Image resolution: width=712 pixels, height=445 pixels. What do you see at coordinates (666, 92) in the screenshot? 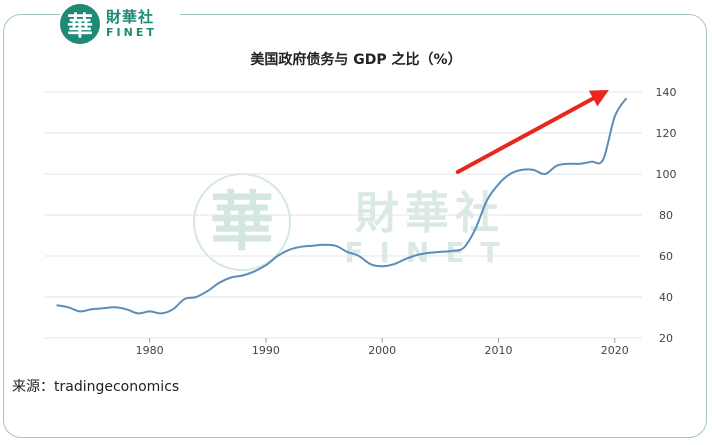
I see `y-tick-label-140: 140` at bounding box center [666, 92].